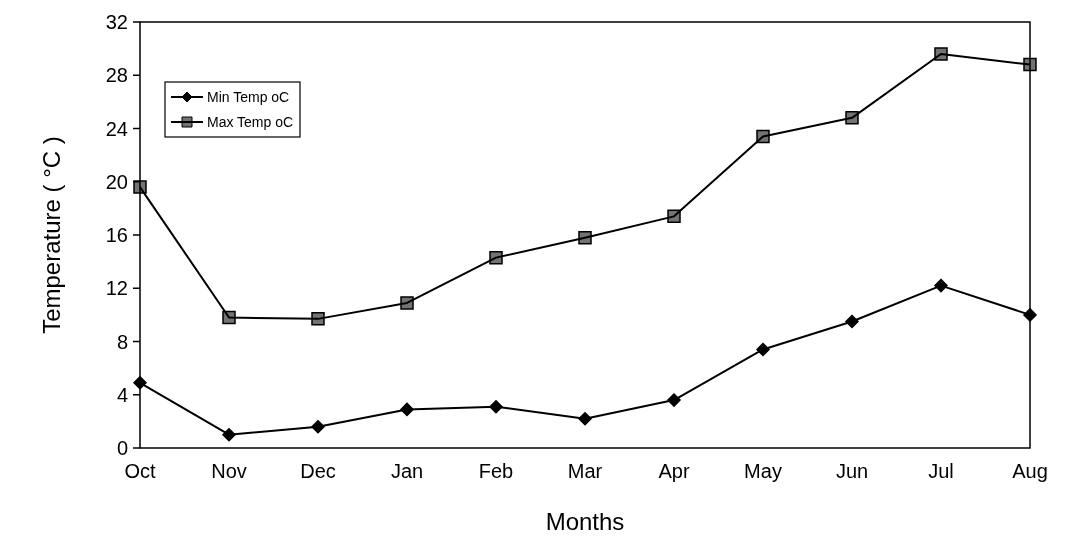  I want to click on y-tick-label: 8, so click(122, 341).